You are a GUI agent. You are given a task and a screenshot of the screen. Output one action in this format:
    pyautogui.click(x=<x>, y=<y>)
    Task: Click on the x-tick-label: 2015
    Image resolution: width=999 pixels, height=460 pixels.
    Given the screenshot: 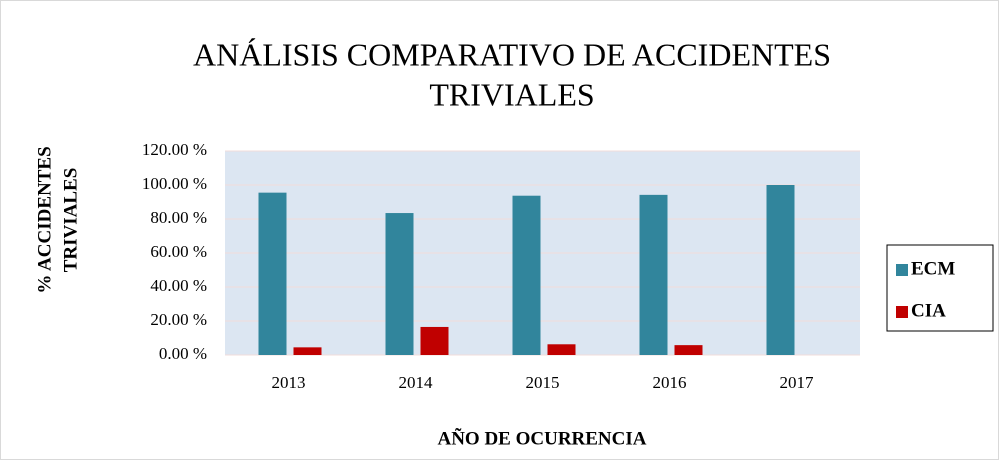 What is the action you would take?
    pyautogui.click(x=543, y=382)
    